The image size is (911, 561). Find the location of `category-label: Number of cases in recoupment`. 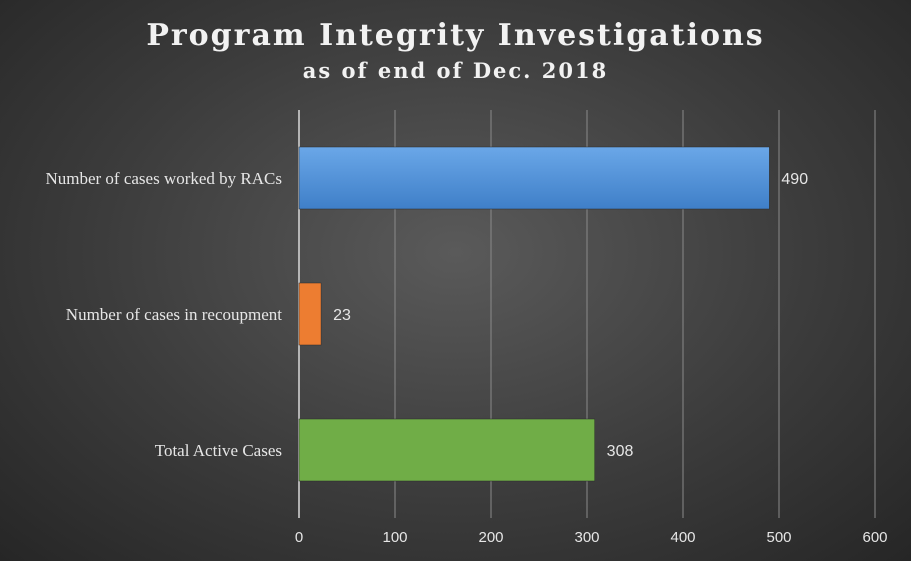

category-label: Number of cases in recoupment is located at coordinates (174, 314).